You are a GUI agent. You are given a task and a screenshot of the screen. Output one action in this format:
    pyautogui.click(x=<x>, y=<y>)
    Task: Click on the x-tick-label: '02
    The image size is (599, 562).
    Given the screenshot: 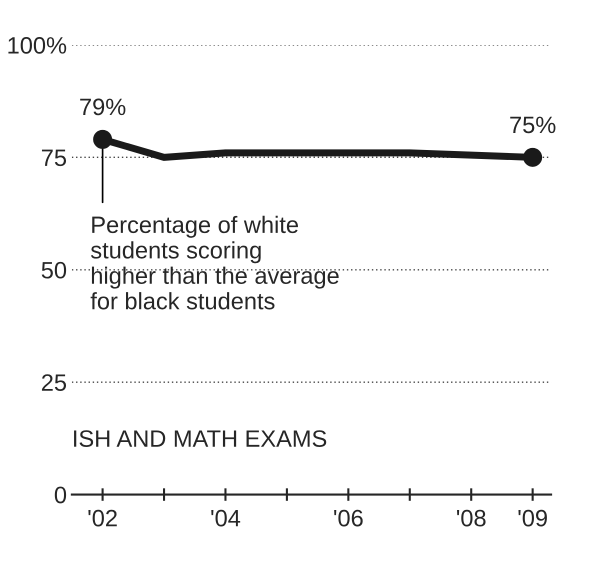 What is the action you would take?
    pyautogui.click(x=102, y=518)
    